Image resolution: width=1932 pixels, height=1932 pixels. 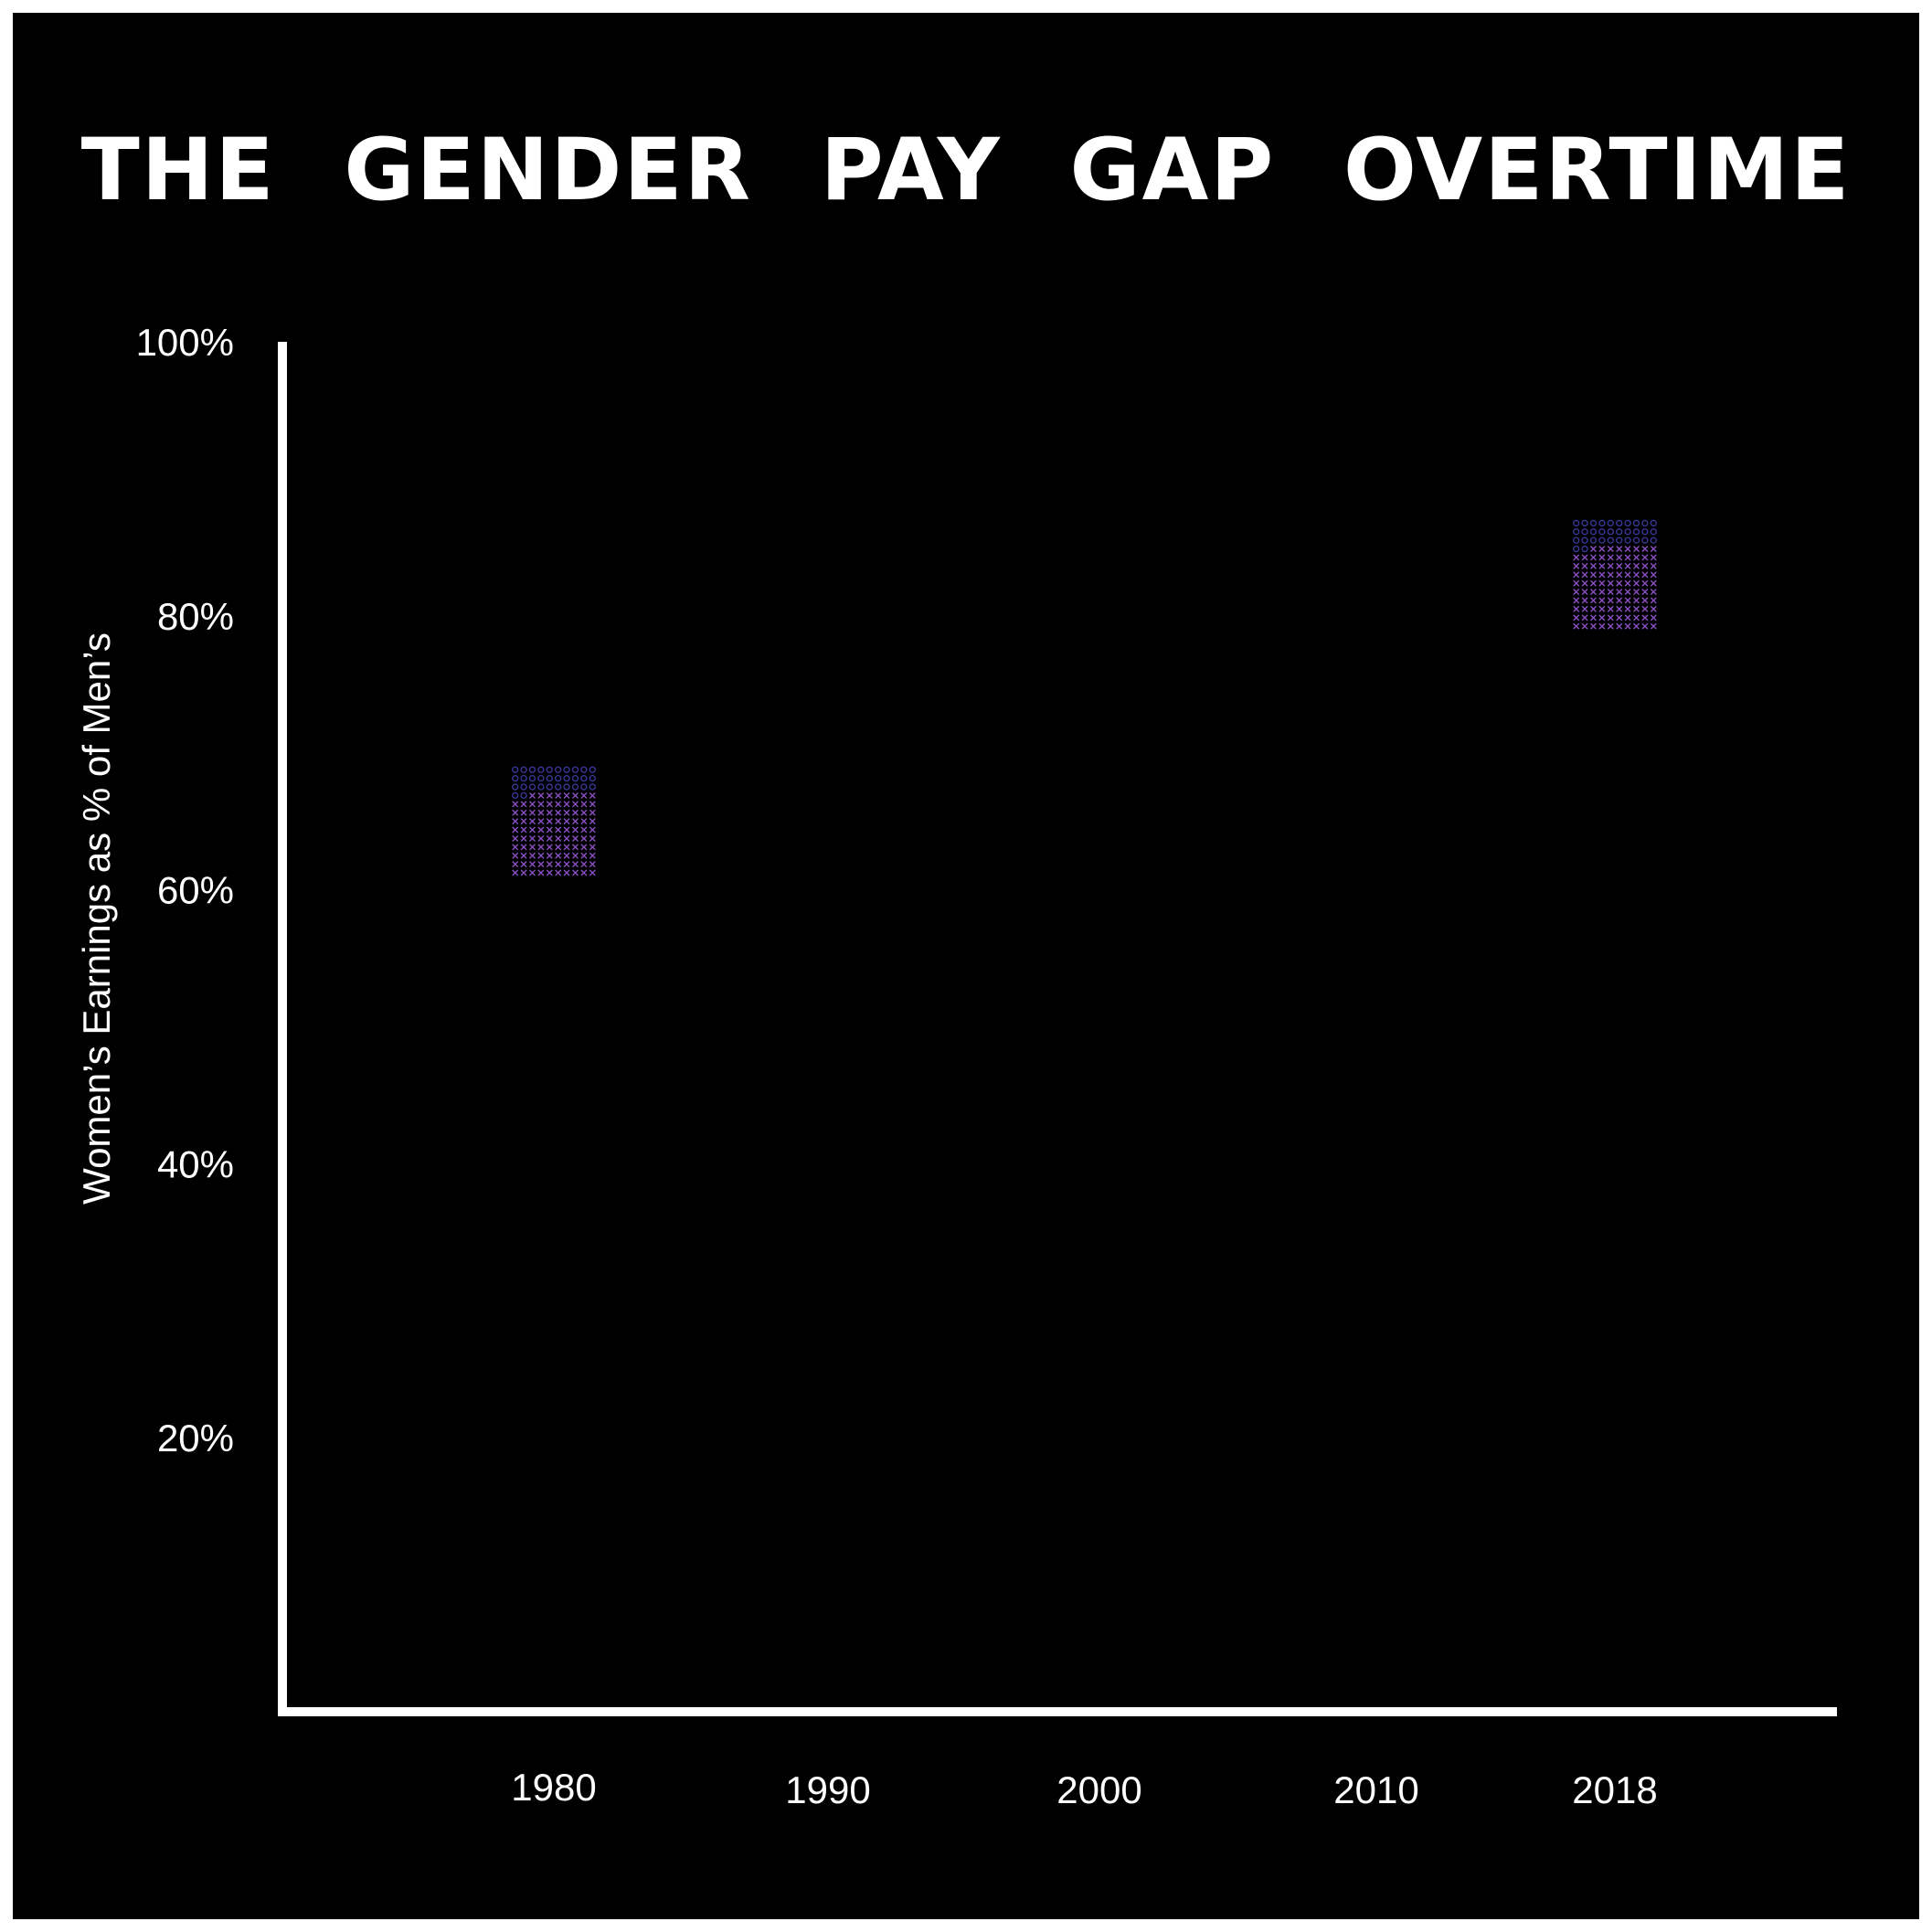 I want to click on y-tick-label: 40%, so click(x=195, y=1163).